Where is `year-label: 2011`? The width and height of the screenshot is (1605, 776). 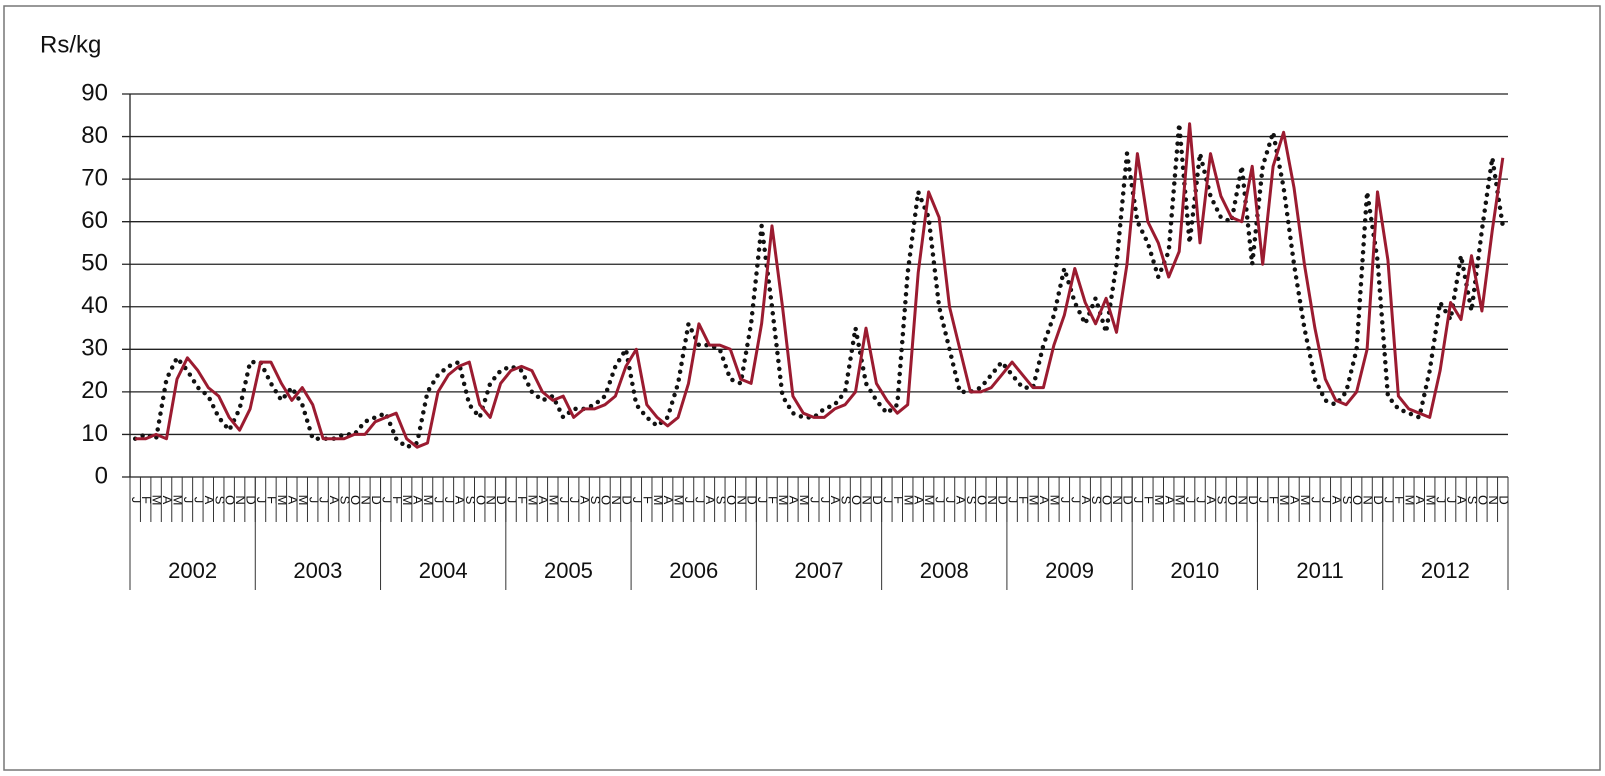 year-label: 2011 is located at coordinates (1319, 570).